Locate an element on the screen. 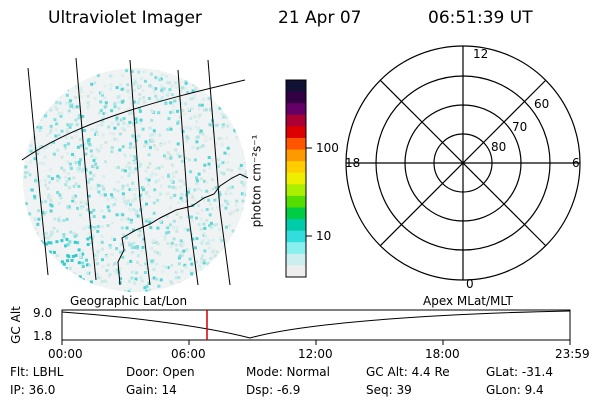  geographic-label: Geographic Lat/Lon is located at coordinates (129, 301).